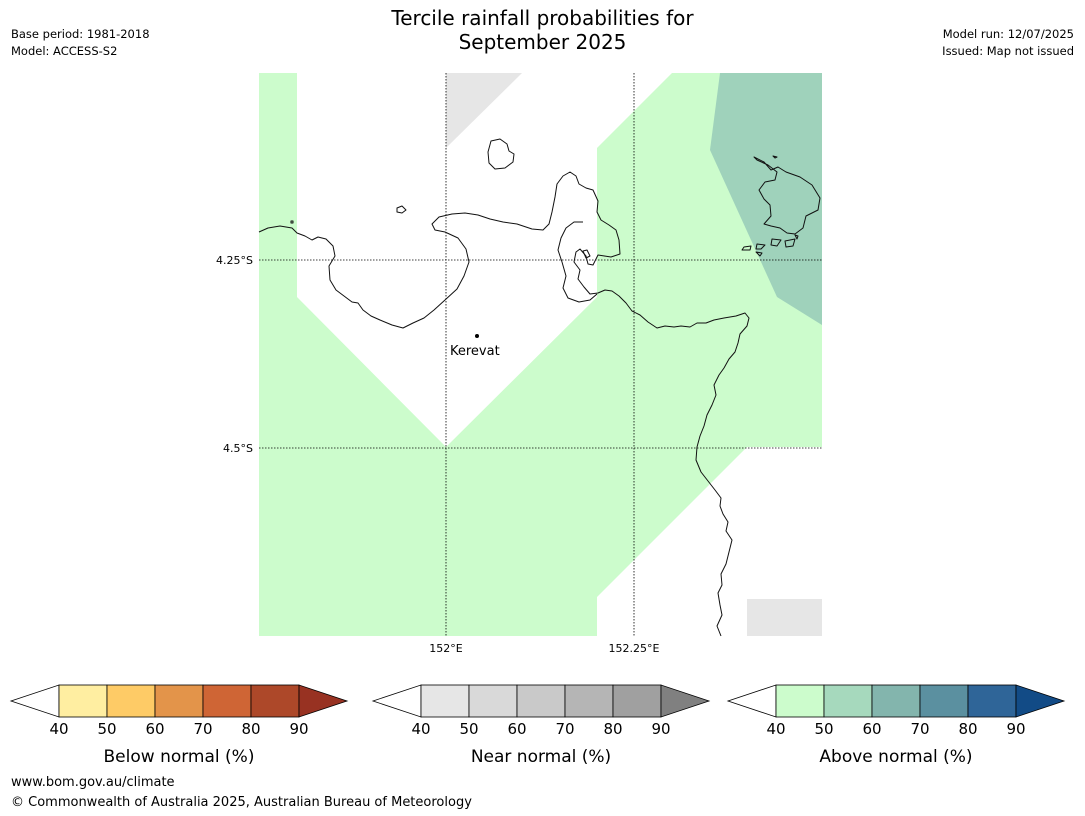 This screenshot has width=1085, height=816. Describe the element at coordinates (586, 254) in the screenshot. I see `islet-bay` at that location.